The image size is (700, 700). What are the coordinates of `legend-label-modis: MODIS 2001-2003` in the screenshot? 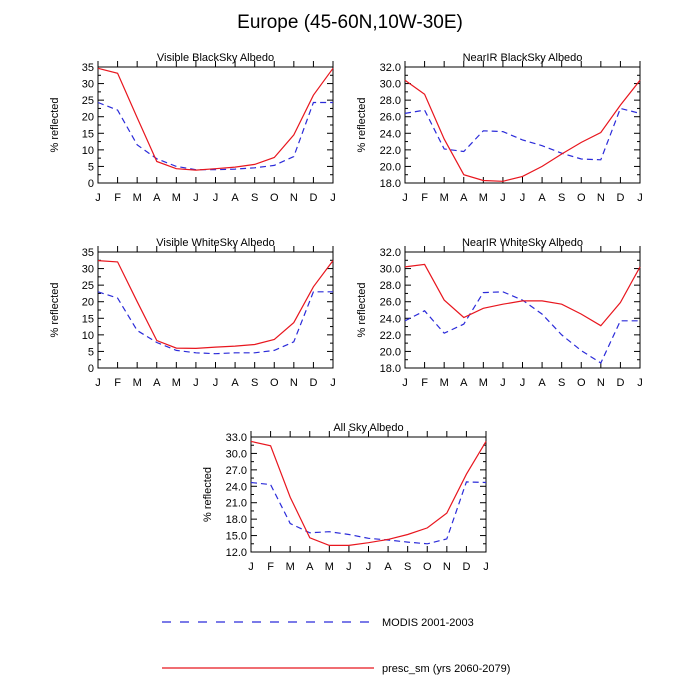 It's located at (428, 623).